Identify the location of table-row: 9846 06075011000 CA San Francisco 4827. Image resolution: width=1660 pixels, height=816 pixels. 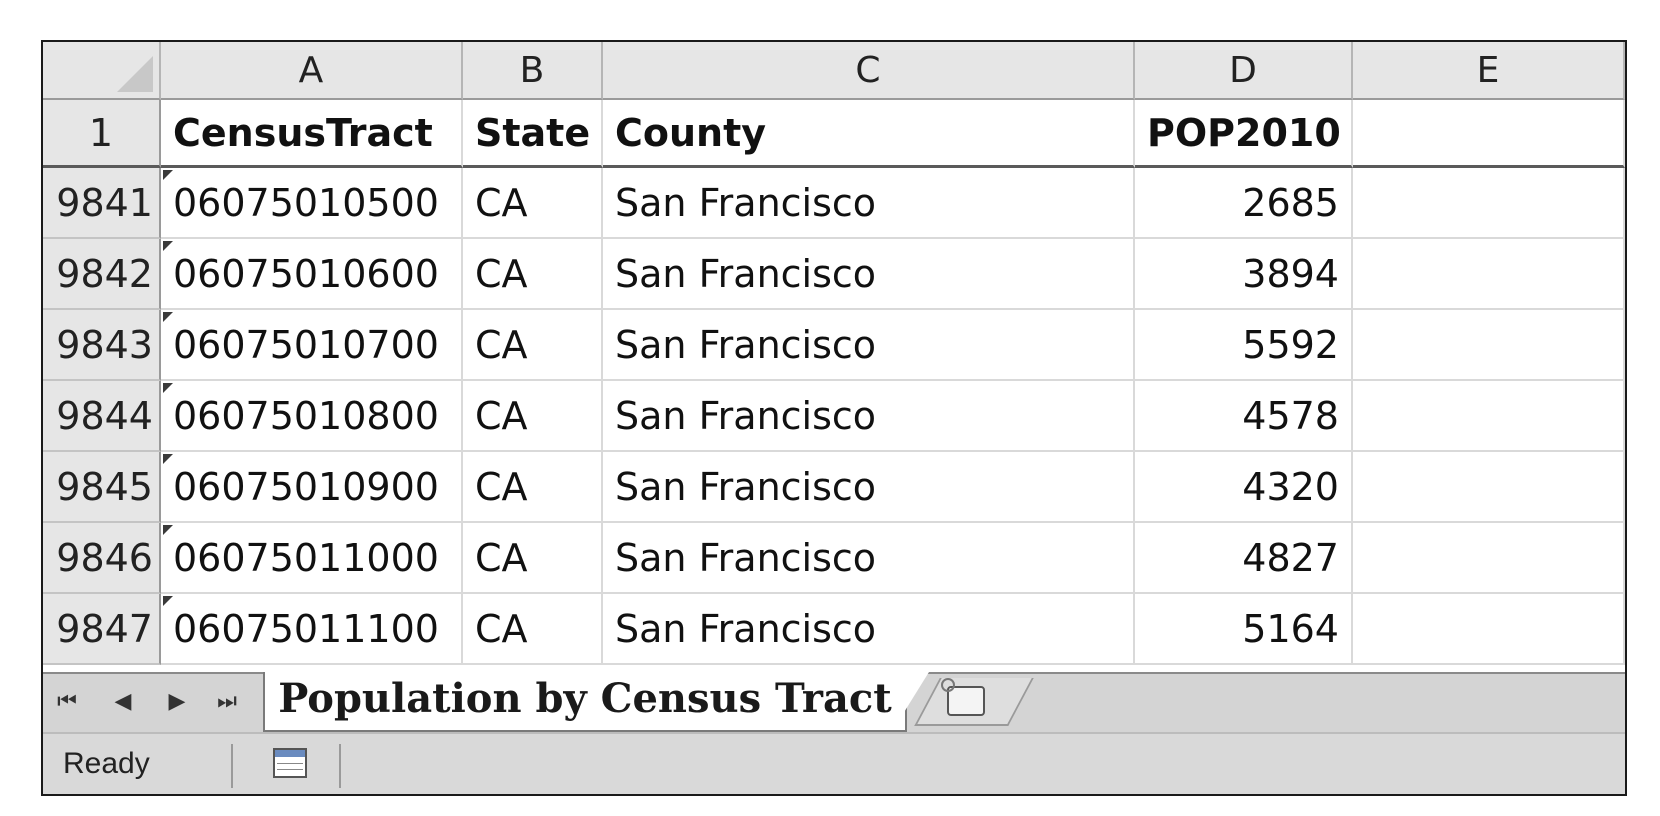
(834, 558).